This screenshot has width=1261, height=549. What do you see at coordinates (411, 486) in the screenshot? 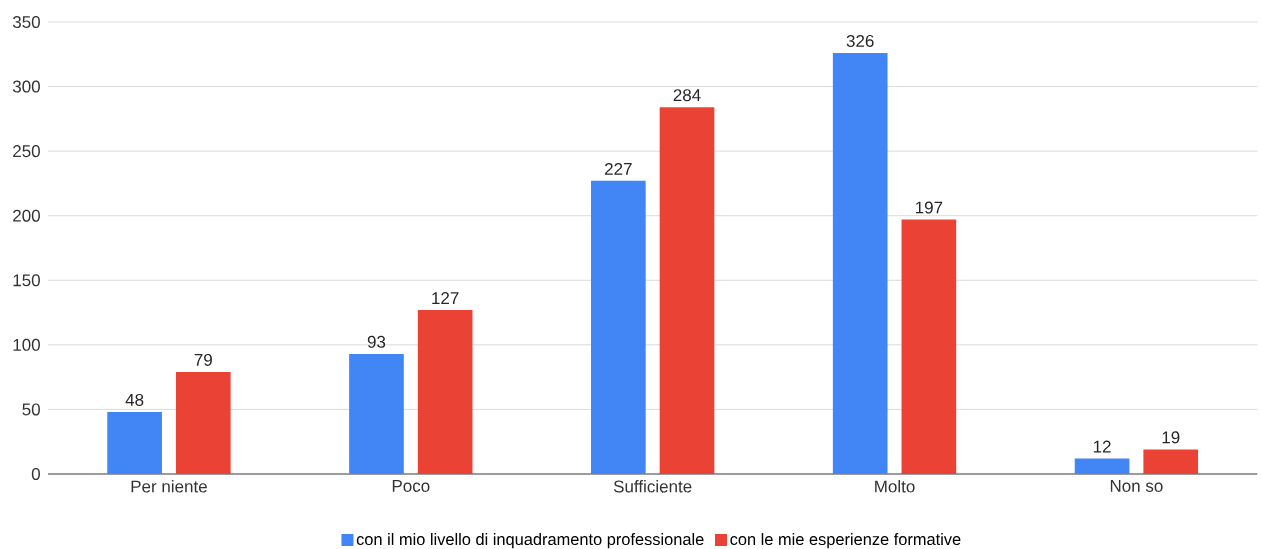
I see `x-tick-label: Poco` at bounding box center [411, 486].